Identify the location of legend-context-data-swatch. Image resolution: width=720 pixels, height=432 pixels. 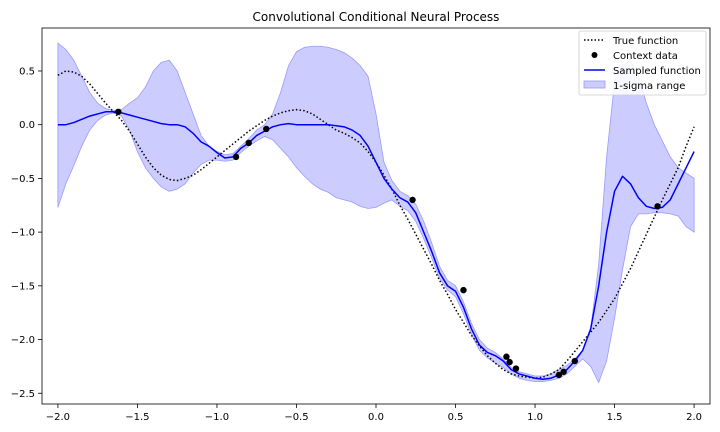
(594, 55).